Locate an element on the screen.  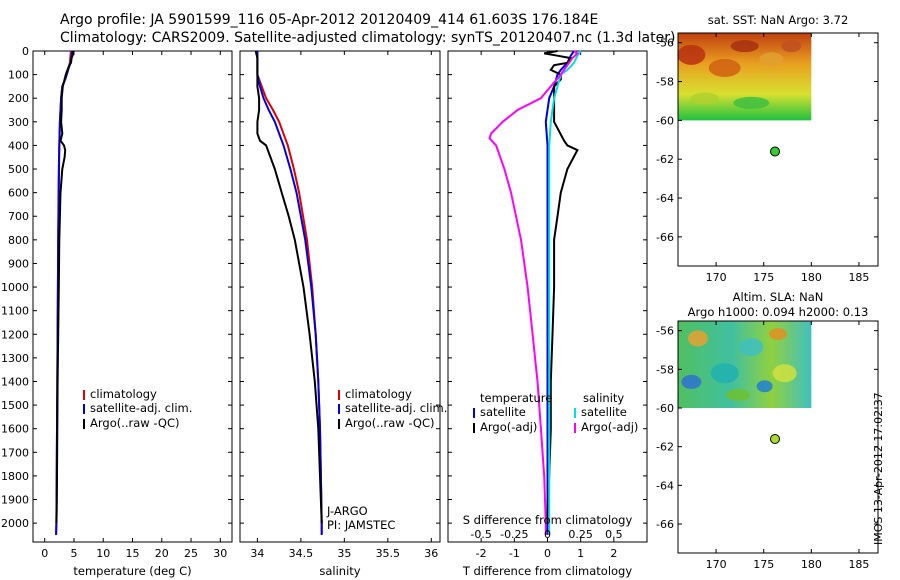
x2-tick-label: -0.5 is located at coordinates (480, 534).